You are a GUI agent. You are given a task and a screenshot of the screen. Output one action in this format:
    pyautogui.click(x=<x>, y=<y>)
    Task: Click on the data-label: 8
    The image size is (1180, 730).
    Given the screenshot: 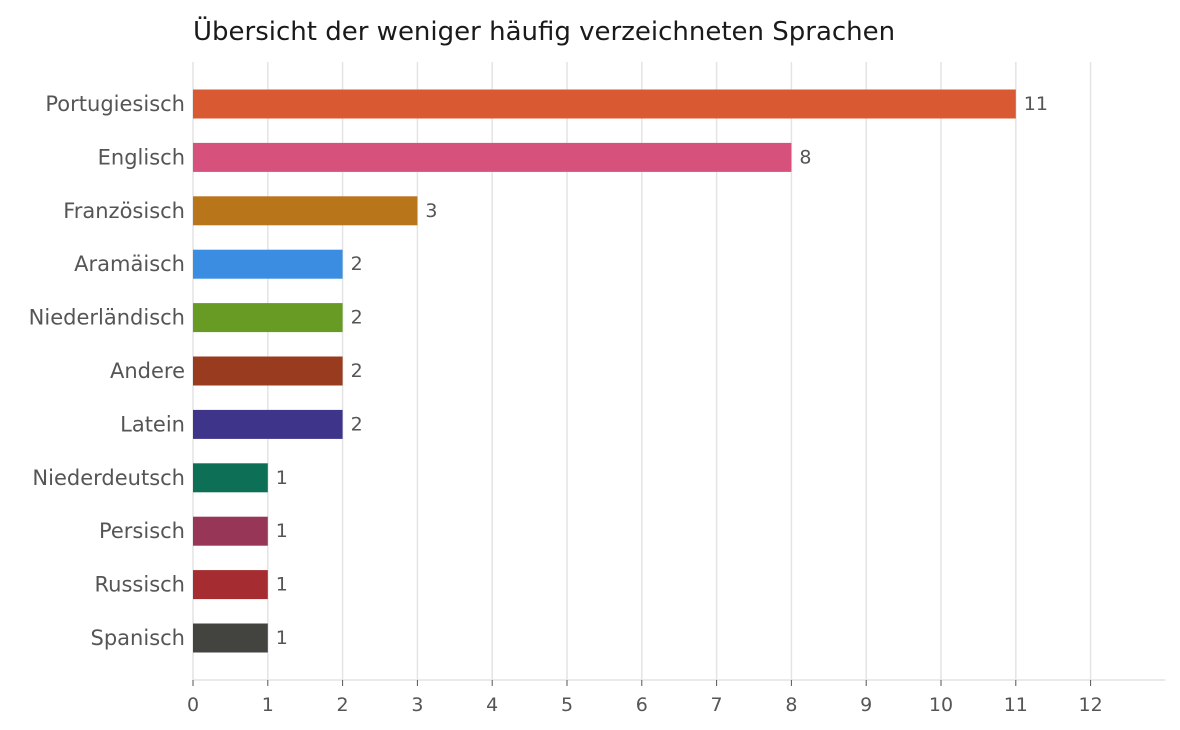 What is the action you would take?
    pyautogui.click(x=805, y=157)
    